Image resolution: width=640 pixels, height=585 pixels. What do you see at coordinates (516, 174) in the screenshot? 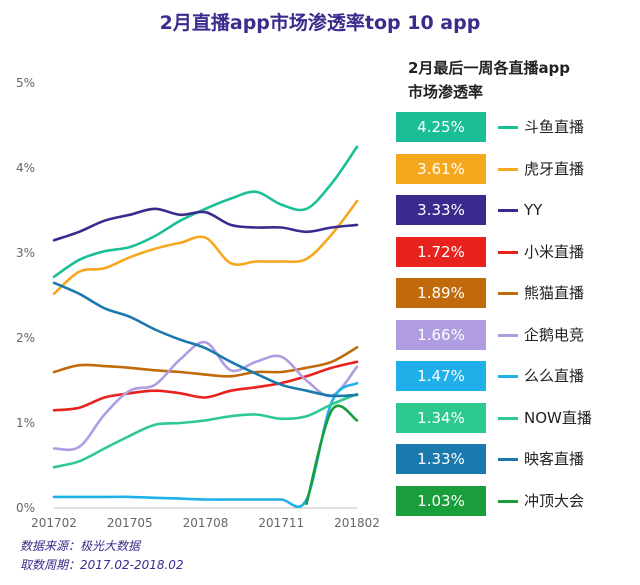
I see `legend-item: 3.61% 虎牙直播` at bounding box center [516, 174].